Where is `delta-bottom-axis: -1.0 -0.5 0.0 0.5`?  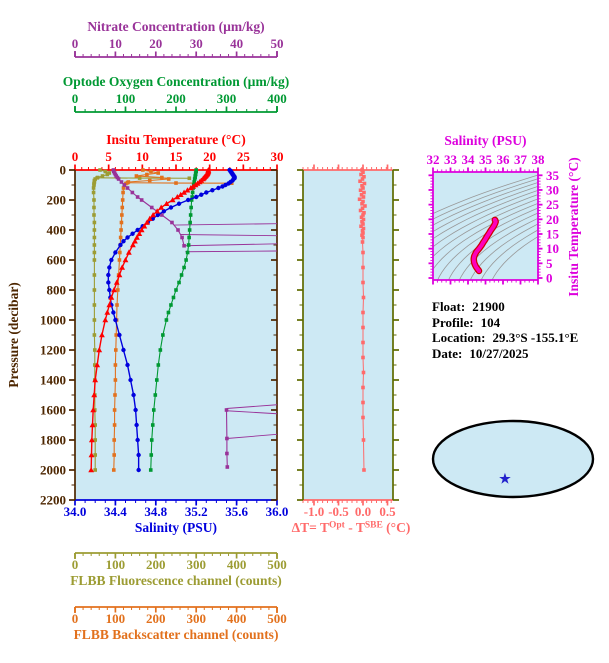
delta-bottom-axis: -1.0 -0.5 0.0 0.5 is located at coordinates (349, 509).